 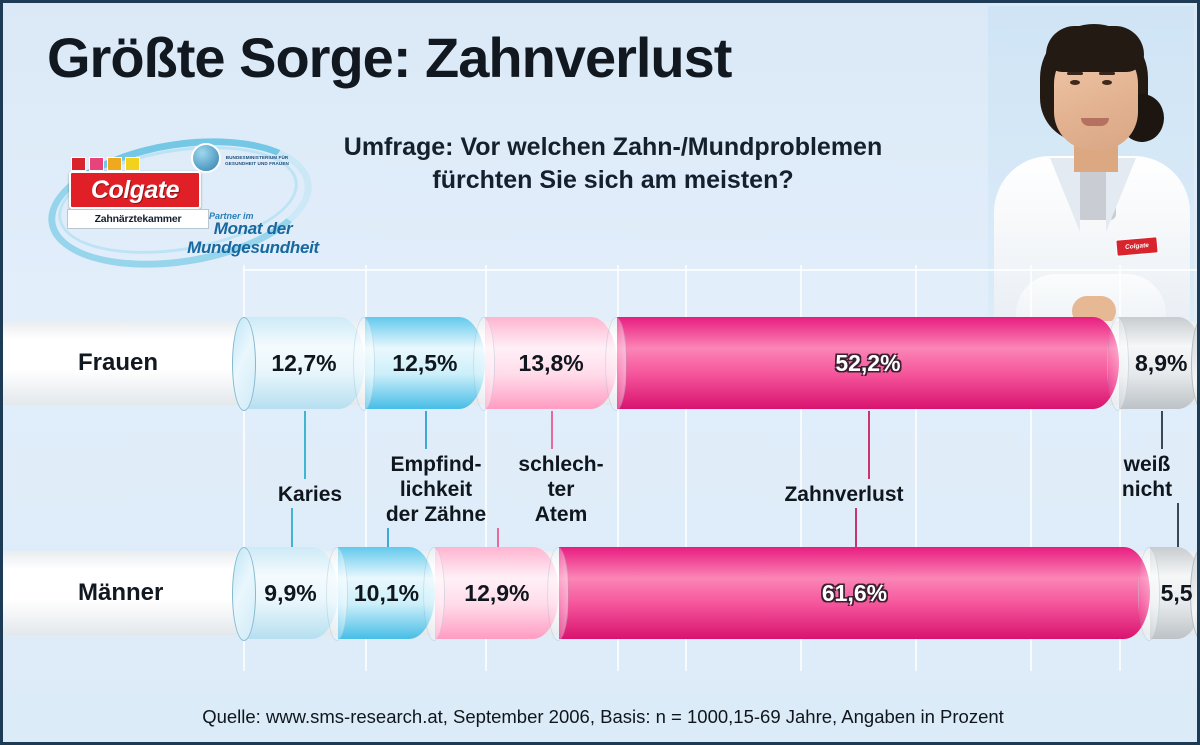 What do you see at coordinates (613, 180) in the screenshot?
I see `subtitle-line-2: fürchten Sie sich am meisten?` at bounding box center [613, 180].